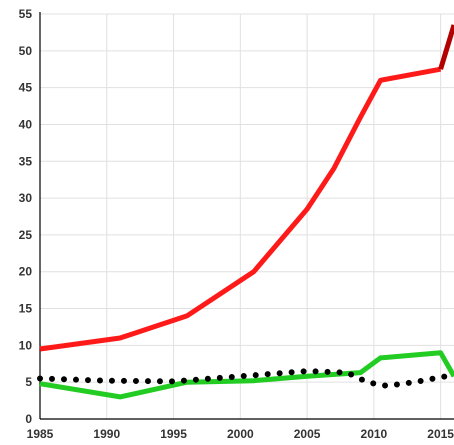  Describe the element at coordinates (440, 434) in the screenshot. I see `x-tick-label: 2015` at that location.